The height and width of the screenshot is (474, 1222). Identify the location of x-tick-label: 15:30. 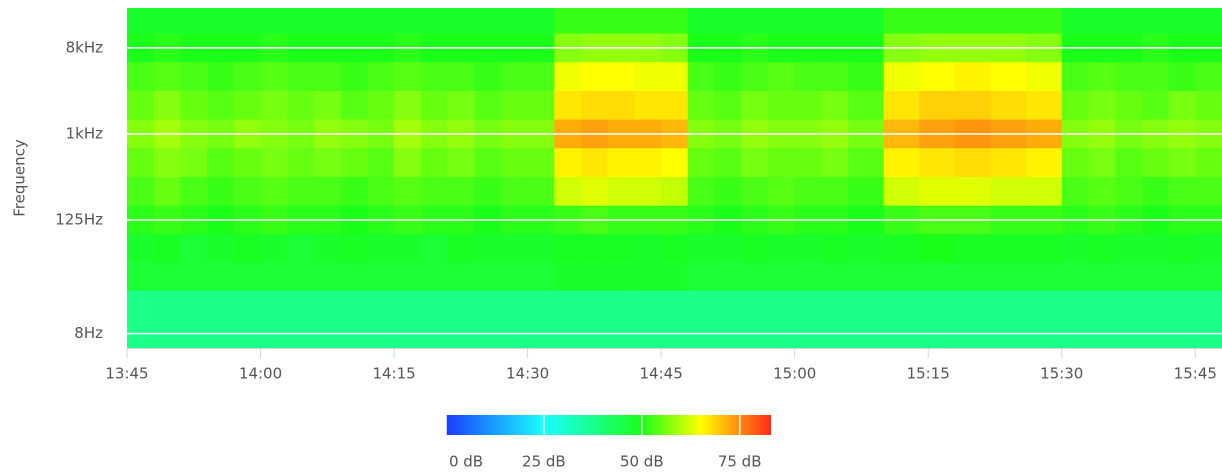
(1061, 374).